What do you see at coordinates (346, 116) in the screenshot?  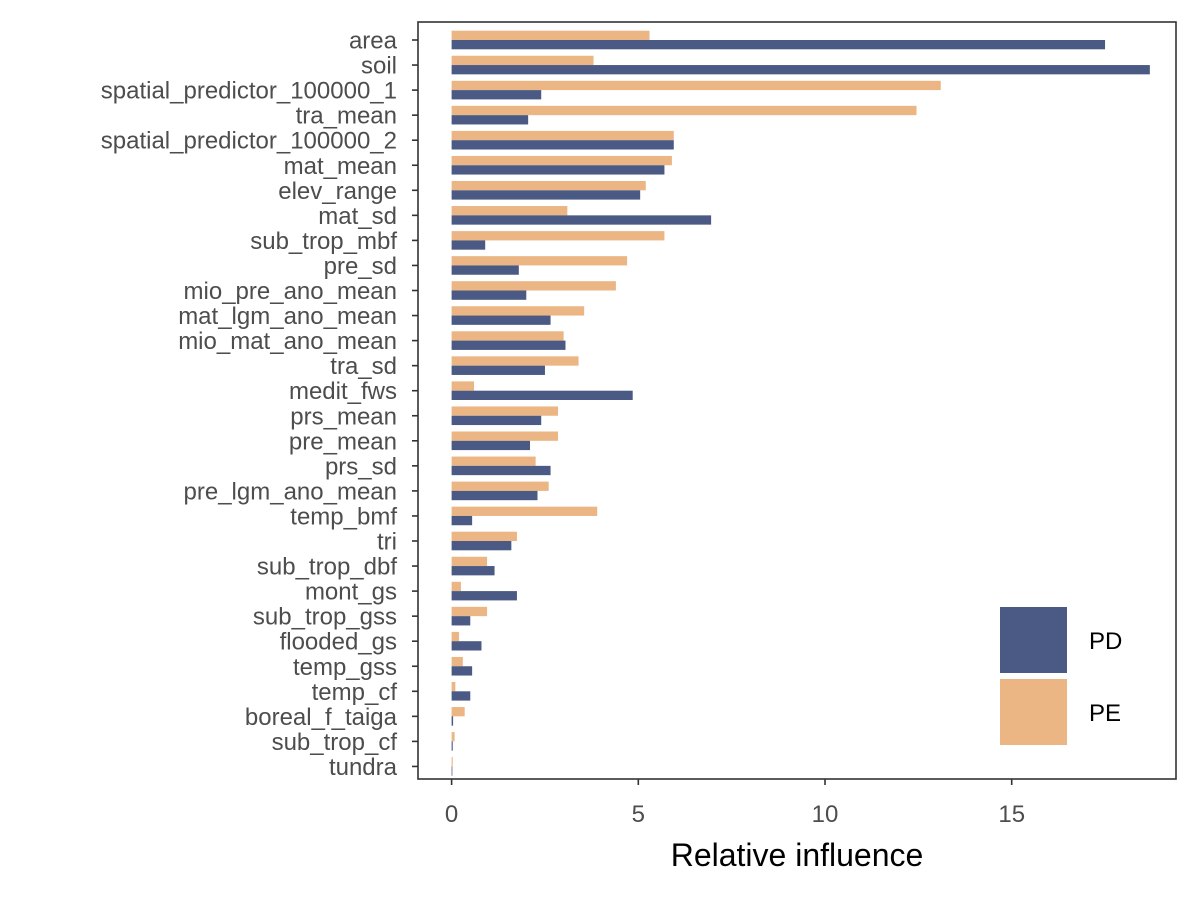 I see `y-tick-label: tra_mean` at bounding box center [346, 116].